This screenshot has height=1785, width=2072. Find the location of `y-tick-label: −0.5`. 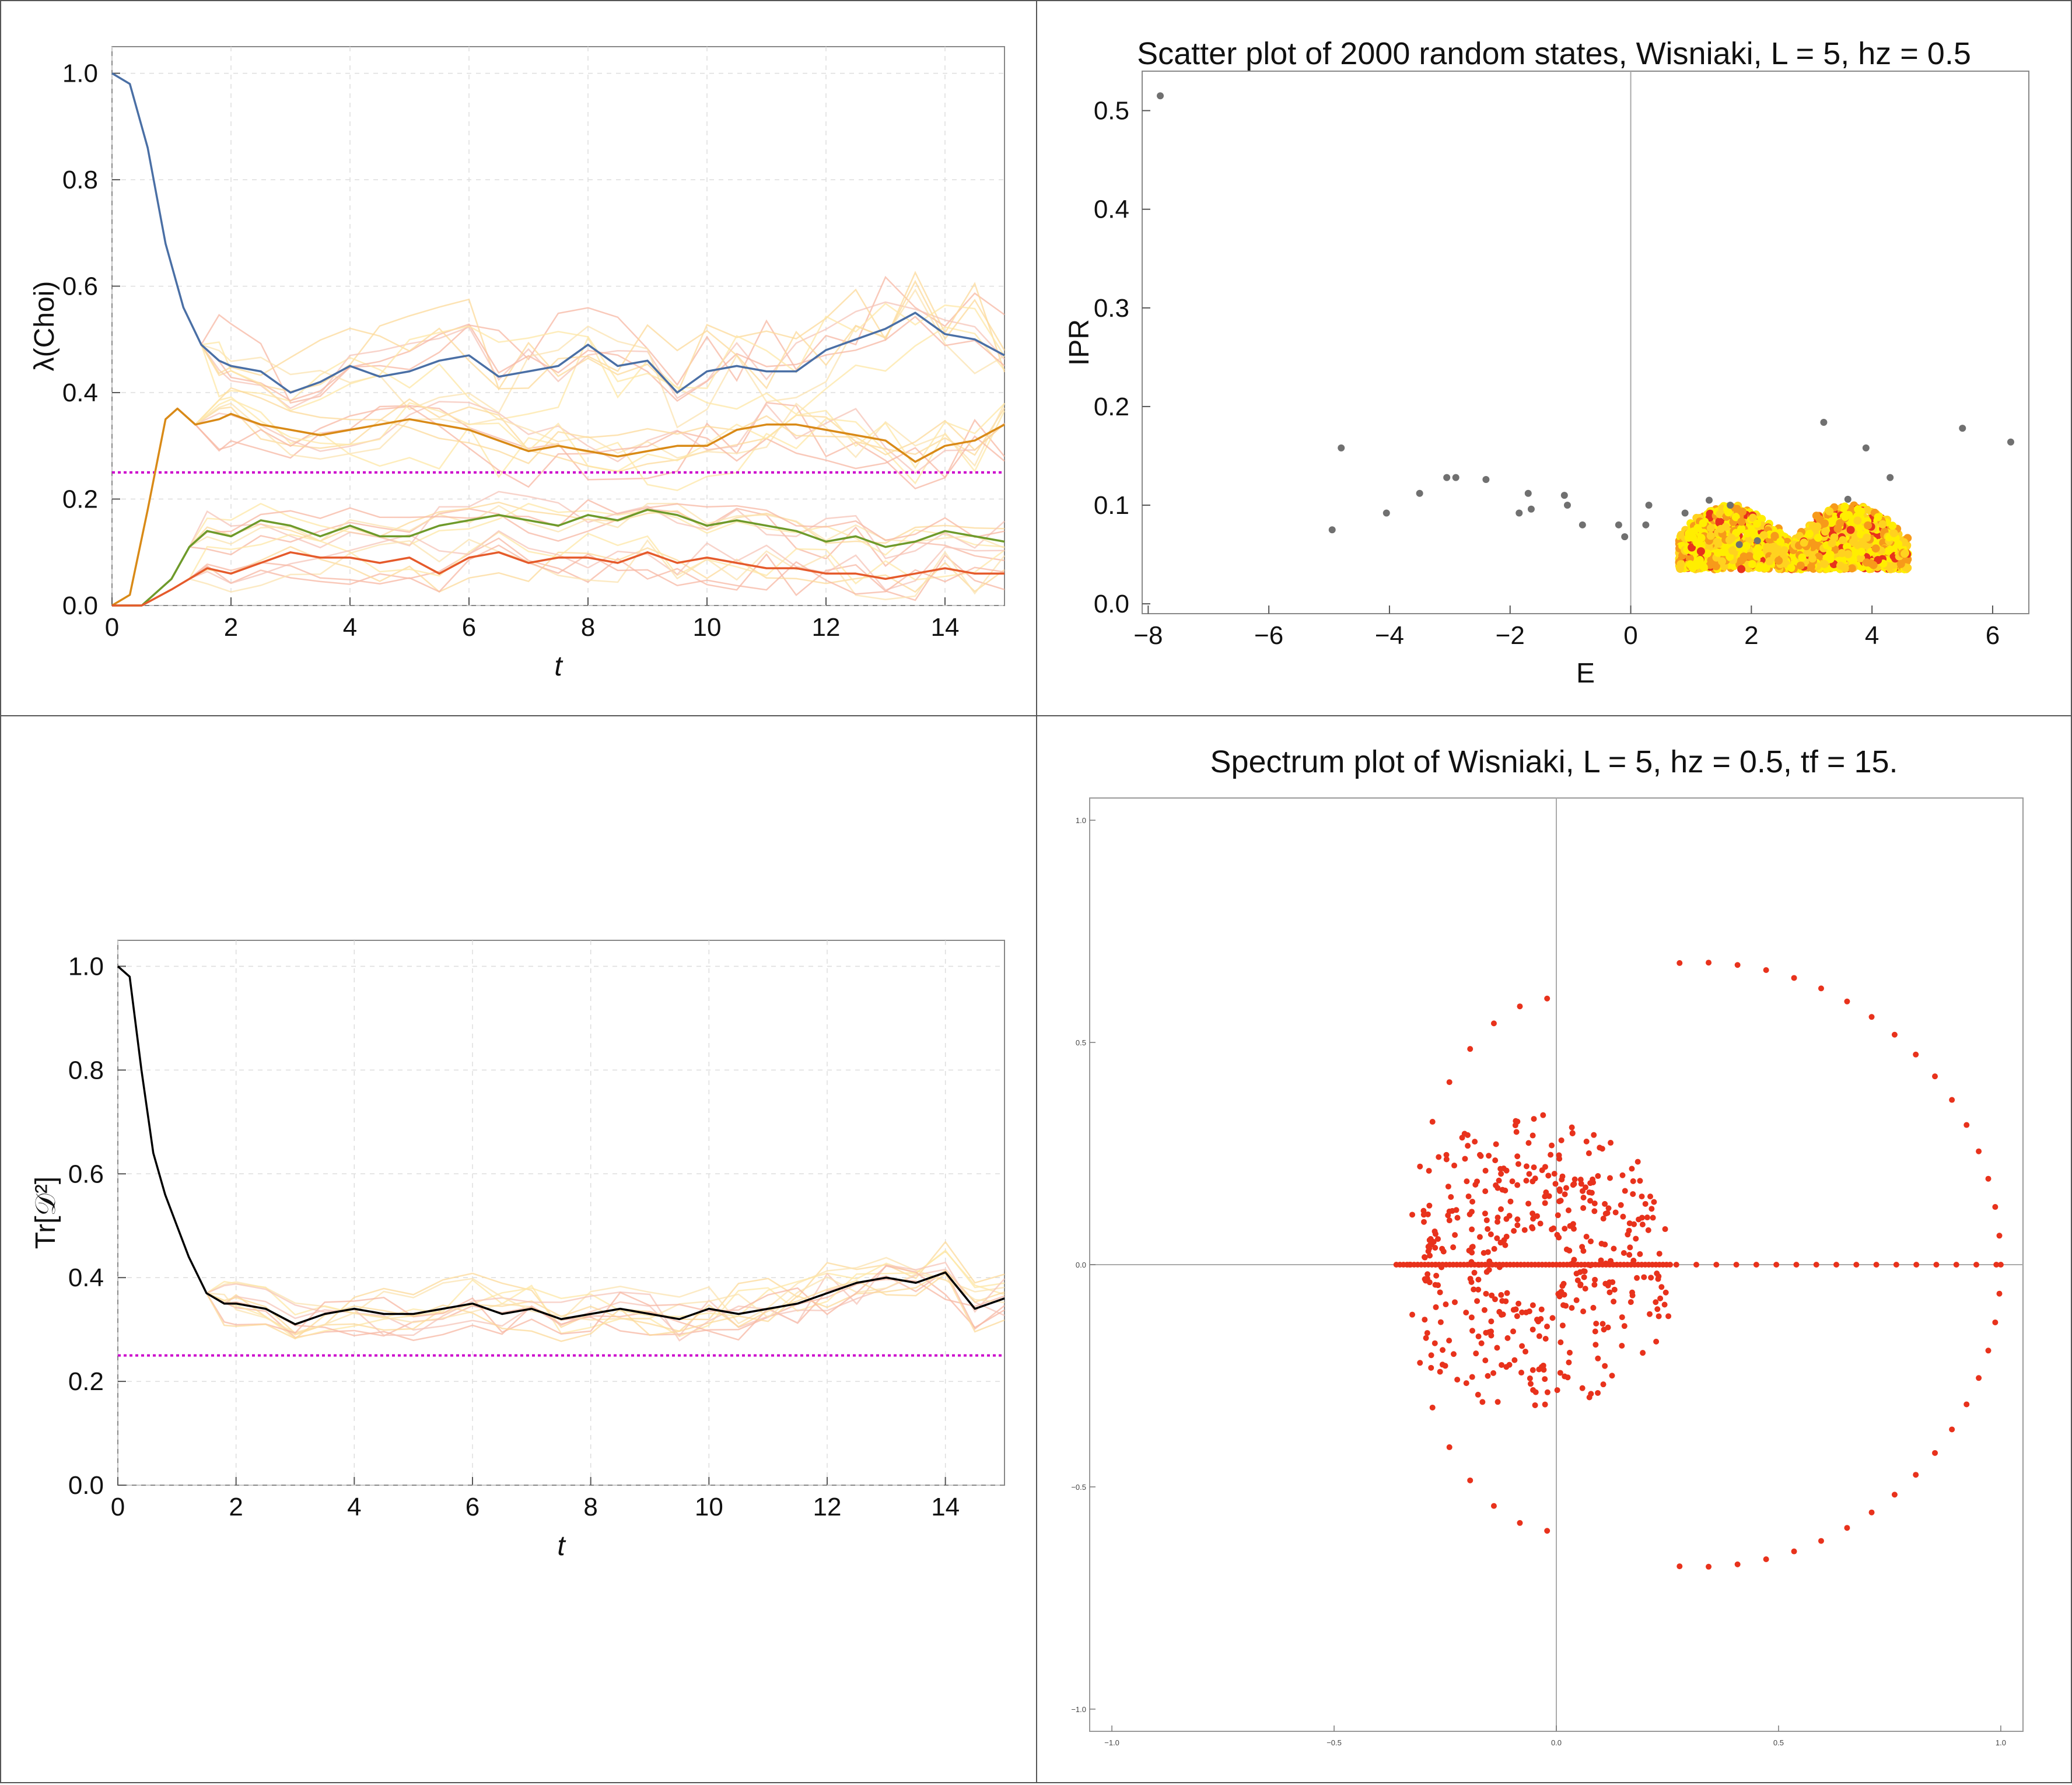

y-tick-label: −0.5 is located at coordinates (1078, 1487).